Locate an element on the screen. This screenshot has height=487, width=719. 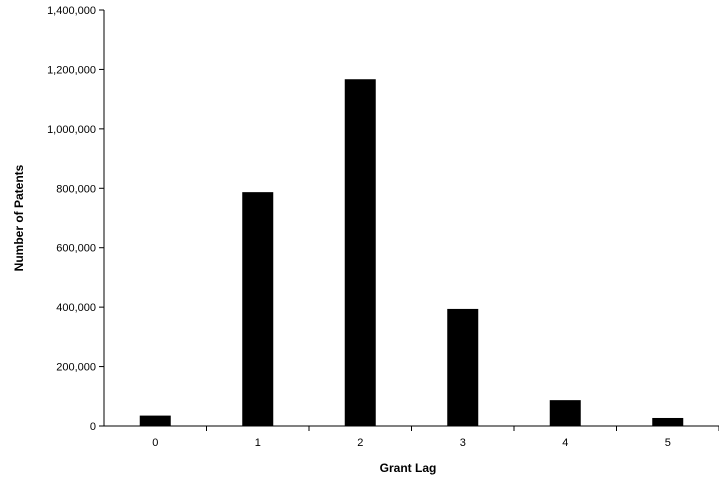
x-tick-label: 1 is located at coordinates (258, 443).